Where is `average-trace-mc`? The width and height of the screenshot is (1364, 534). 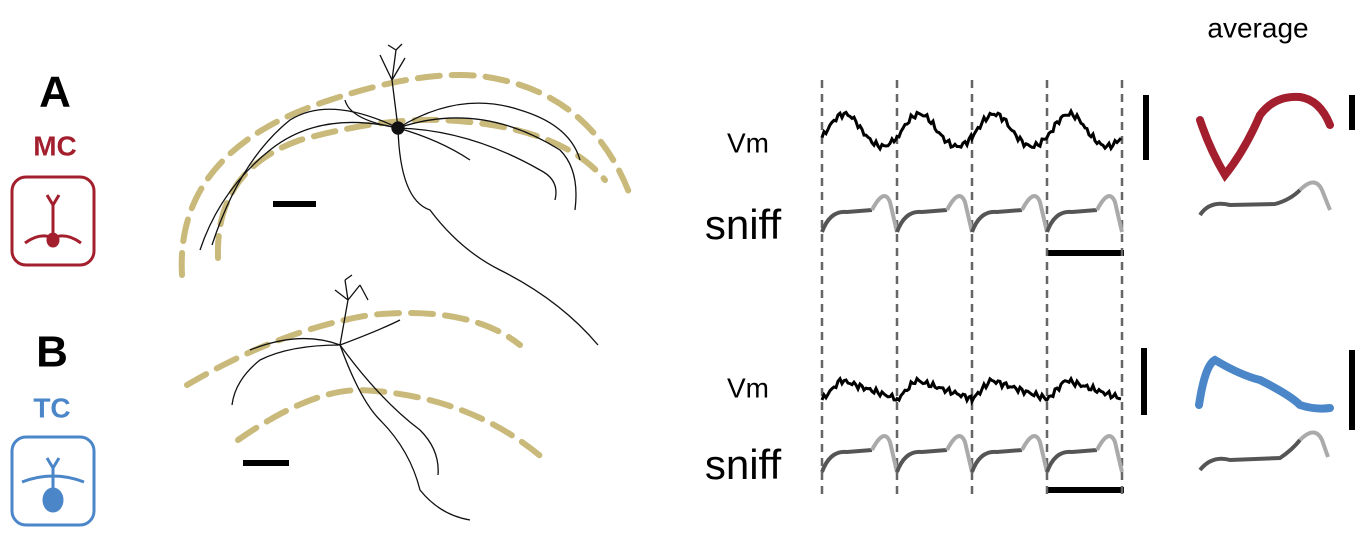 average-trace-mc is located at coordinates (1265, 137).